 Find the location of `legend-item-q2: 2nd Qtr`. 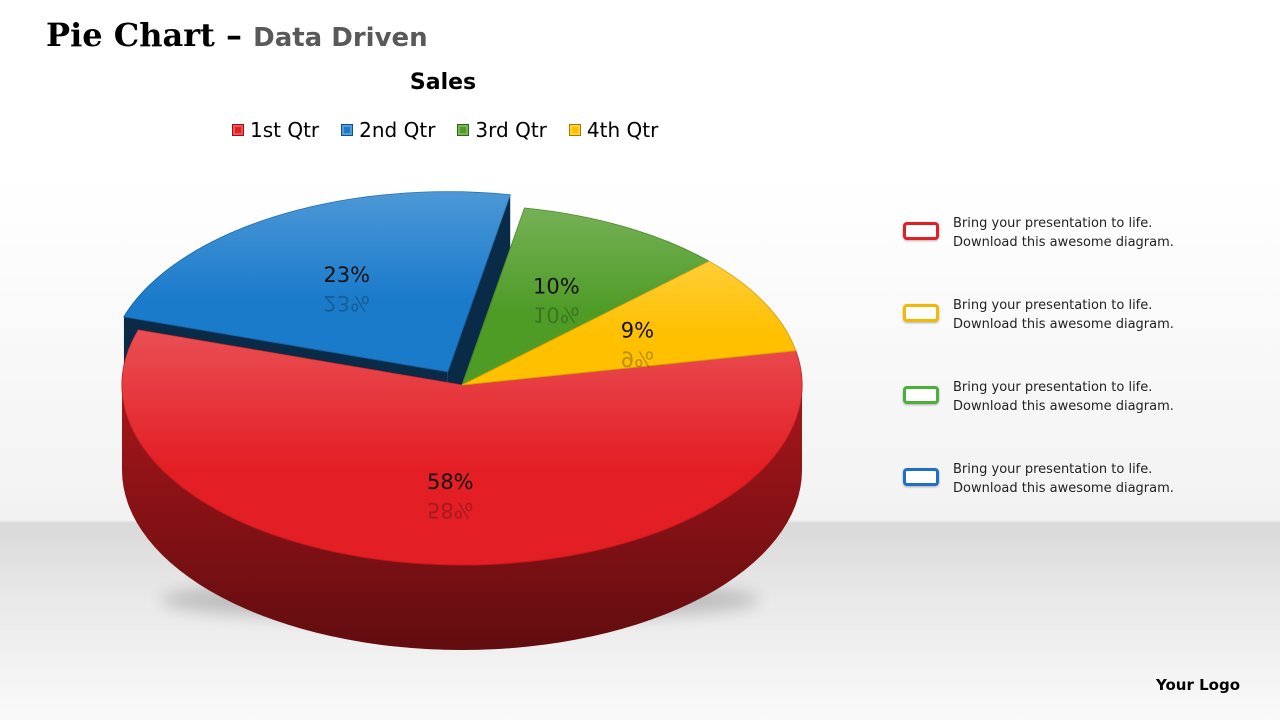

legend-item-q2: 2nd Qtr is located at coordinates (388, 130).